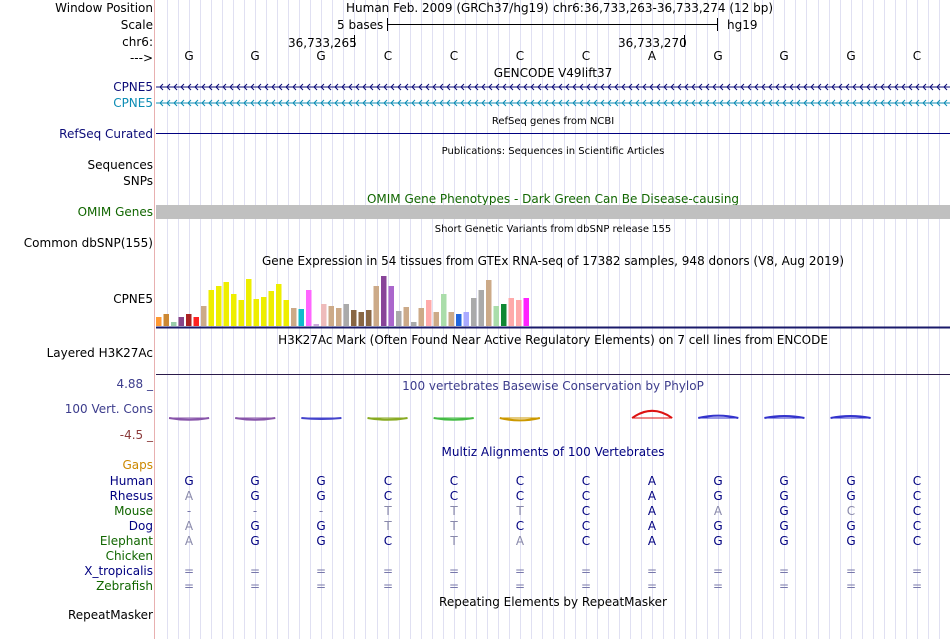 This screenshot has height=639, width=950. What do you see at coordinates (255, 511) in the screenshot?
I see `alignment-base: -` at bounding box center [255, 511].